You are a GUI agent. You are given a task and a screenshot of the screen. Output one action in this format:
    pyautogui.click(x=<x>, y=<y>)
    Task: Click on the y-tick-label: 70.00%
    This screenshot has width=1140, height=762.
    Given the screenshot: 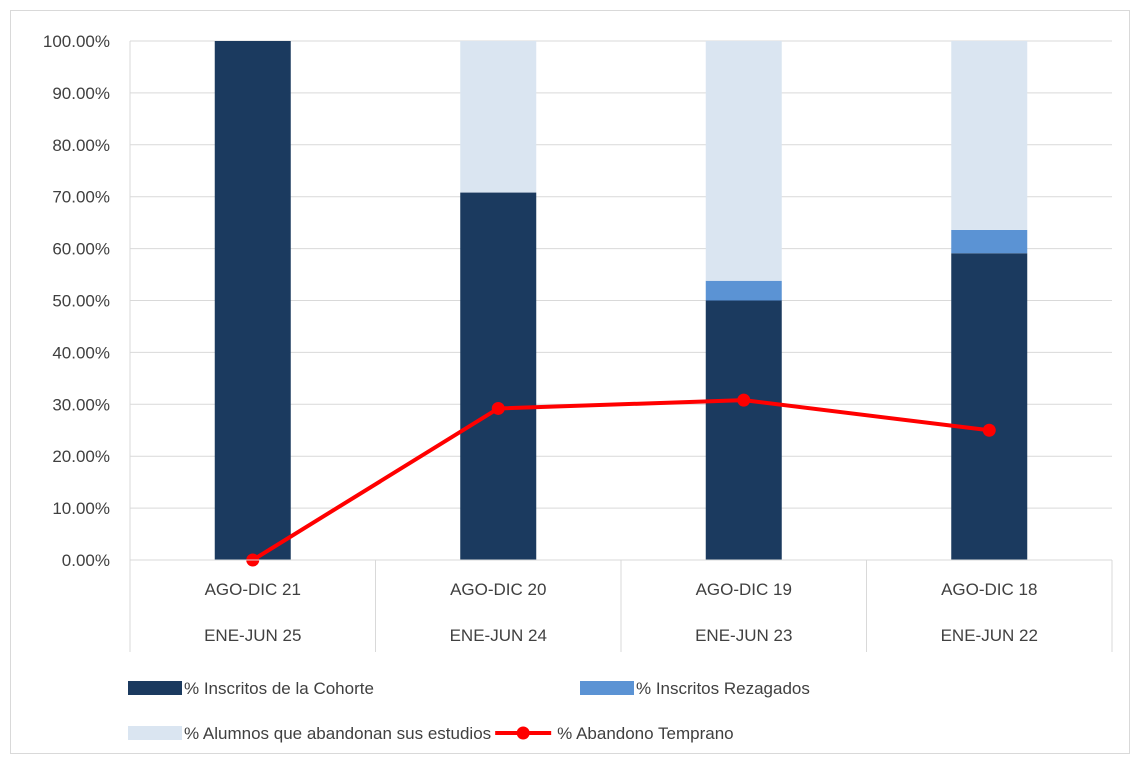 What is the action you would take?
    pyautogui.click(x=81, y=197)
    